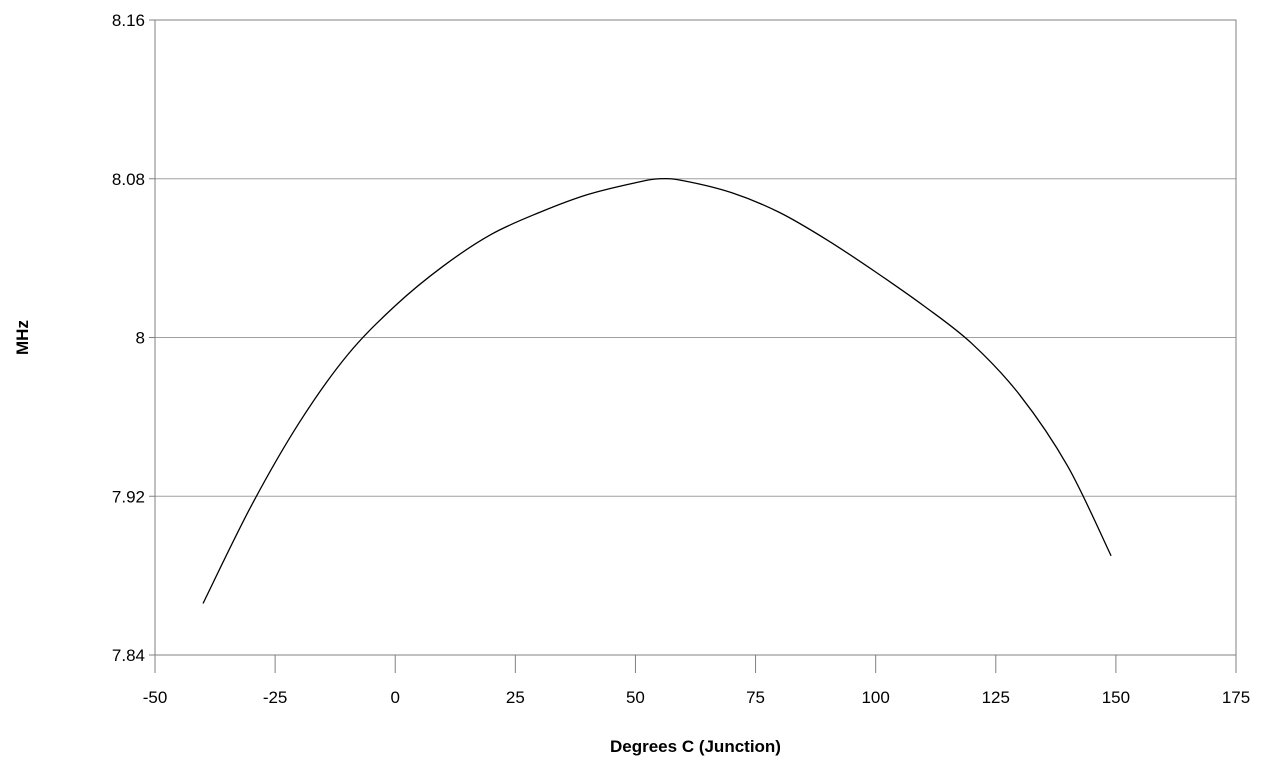 This screenshot has height=762, width=1264. I want to click on x-tick-label: 100, so click(875, 697).